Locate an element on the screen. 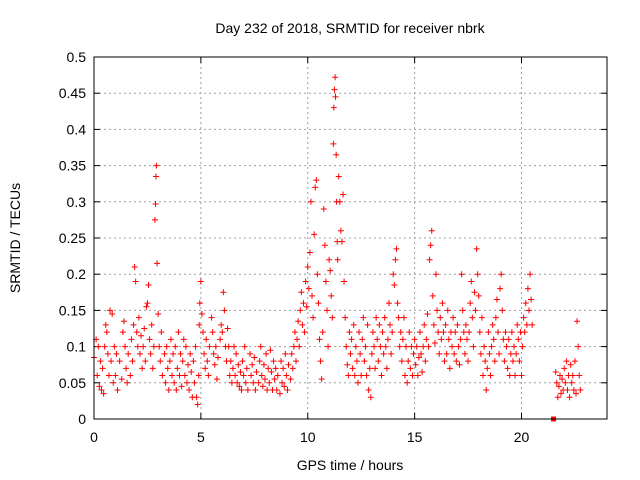  y-tick-label: 0.2 is located at coordinates (77, 274).